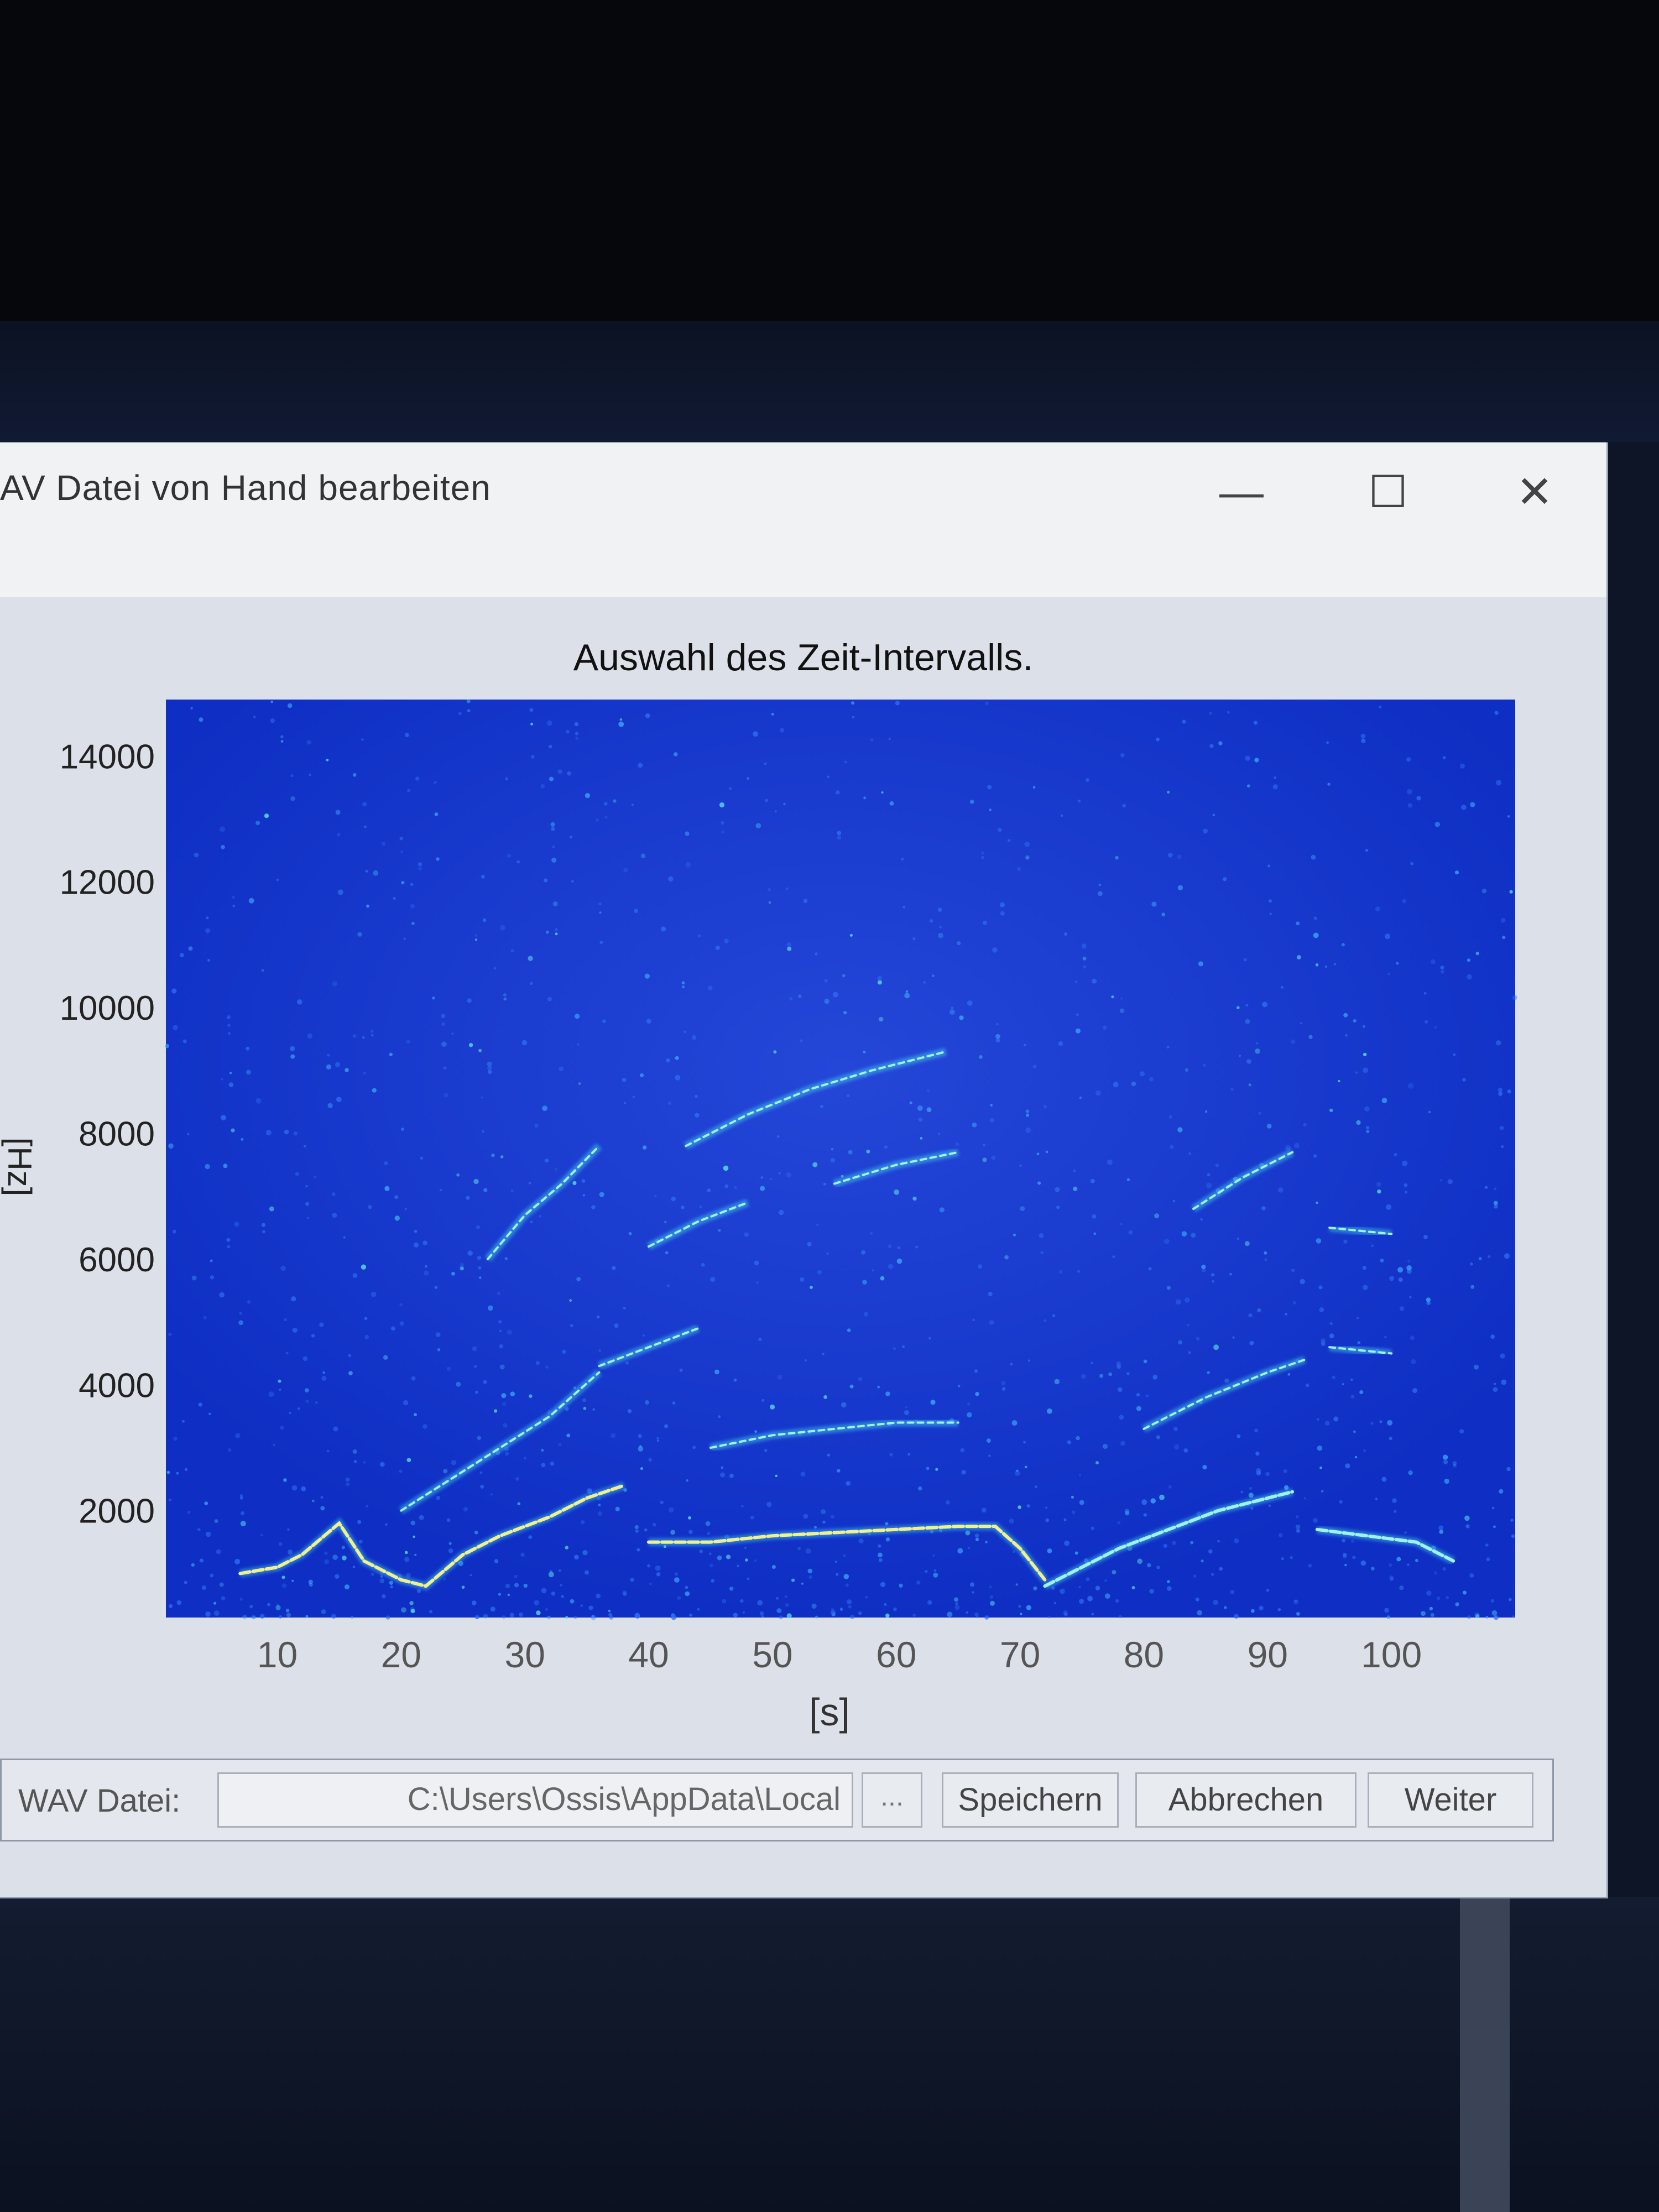 Image resolution: width=1659 pixels, height=2212 pixels. What do you see at coordinates (649, 1348) in the screenshot?
I see `frequency-trace` at bounding box center [649, 1348].